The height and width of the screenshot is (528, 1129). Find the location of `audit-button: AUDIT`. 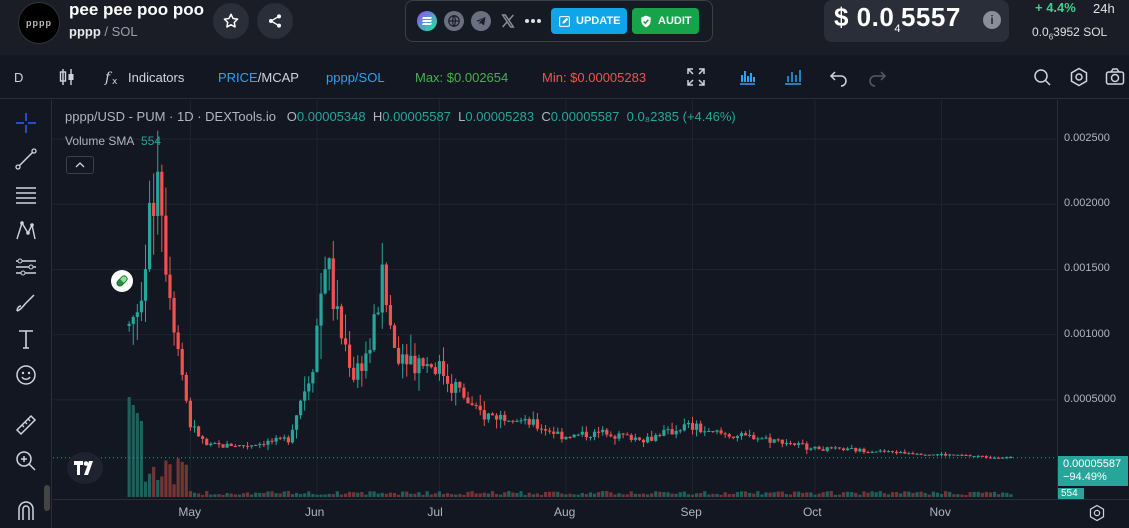

audit-button: AUDIT is located at coordinates (665, 21).